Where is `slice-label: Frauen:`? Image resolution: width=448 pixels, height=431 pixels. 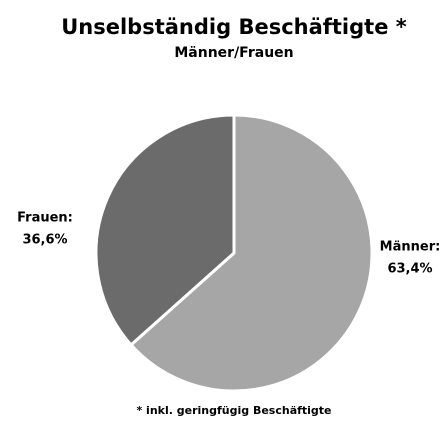
slice-label: Frauen: is located at coordinates (45, 218).